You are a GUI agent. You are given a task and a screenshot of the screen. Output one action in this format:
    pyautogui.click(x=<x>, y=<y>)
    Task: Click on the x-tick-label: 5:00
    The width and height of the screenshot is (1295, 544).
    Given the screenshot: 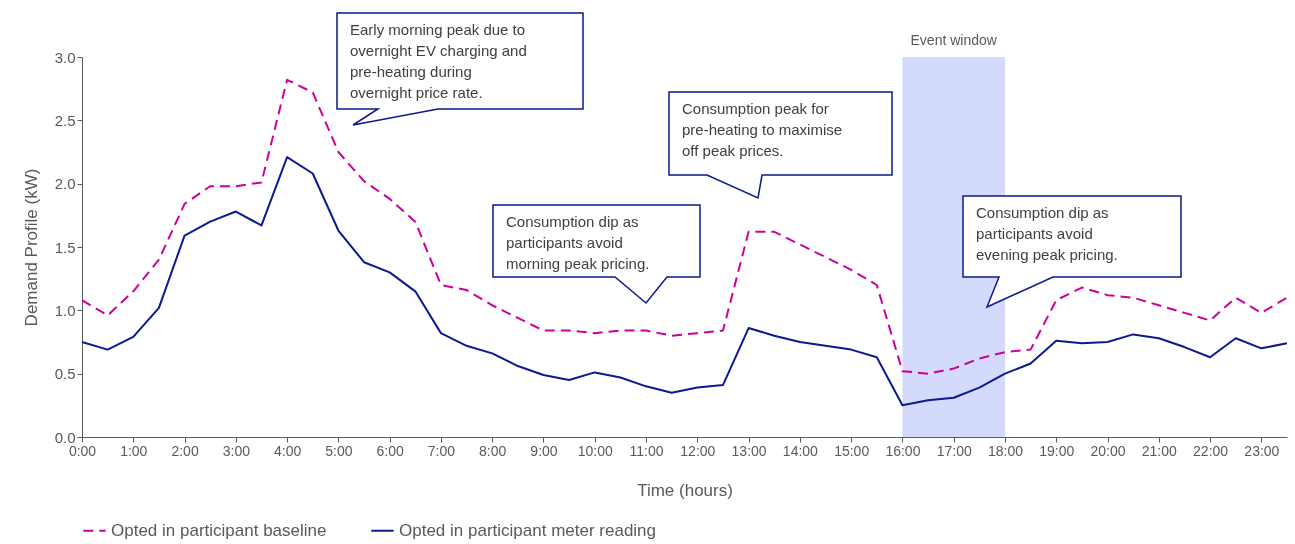 What is the action you would take?
    pyautogui.click(x=339, y=450)
    